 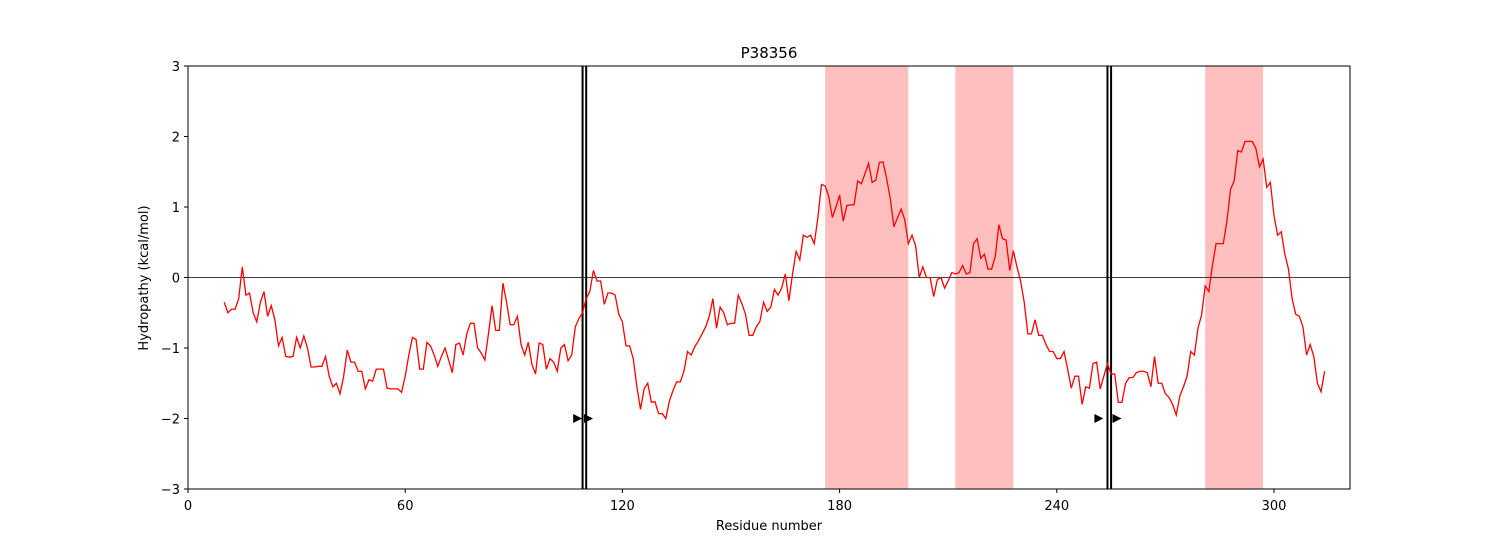 What do you see at coordinates (622, 506) in the screenshot?
I see `x-tick-label: 120` at bounding box center [622, 506].